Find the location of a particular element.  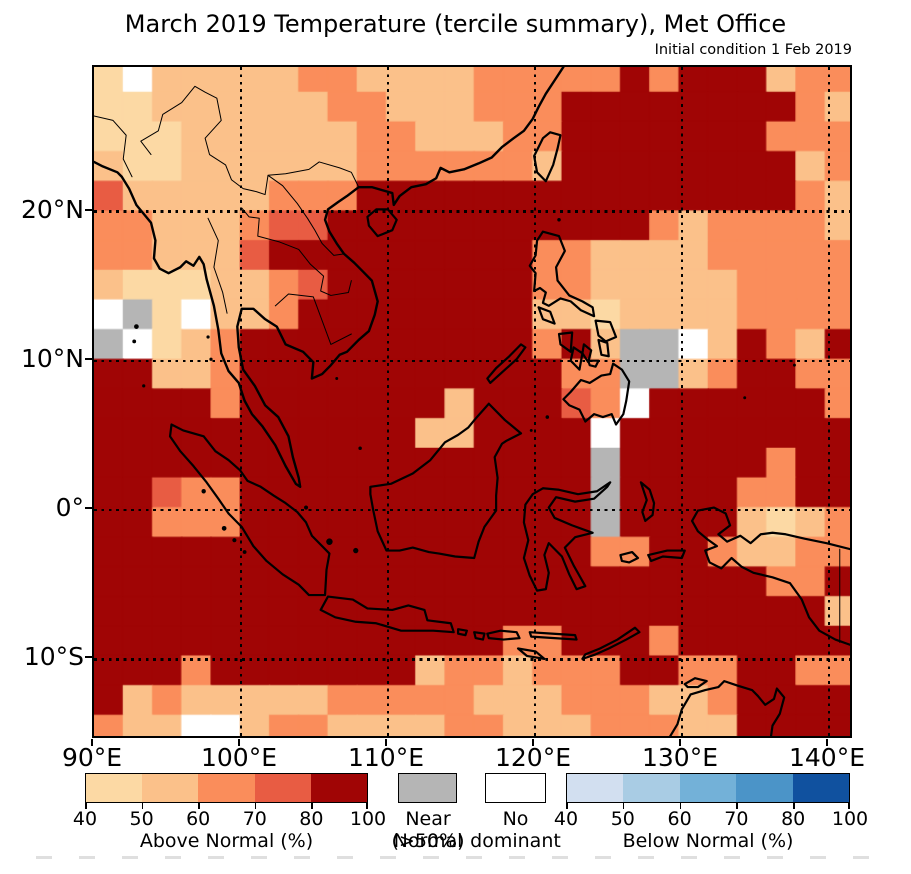

bottom-dotted-artifact is located at coordinates (464, 857).